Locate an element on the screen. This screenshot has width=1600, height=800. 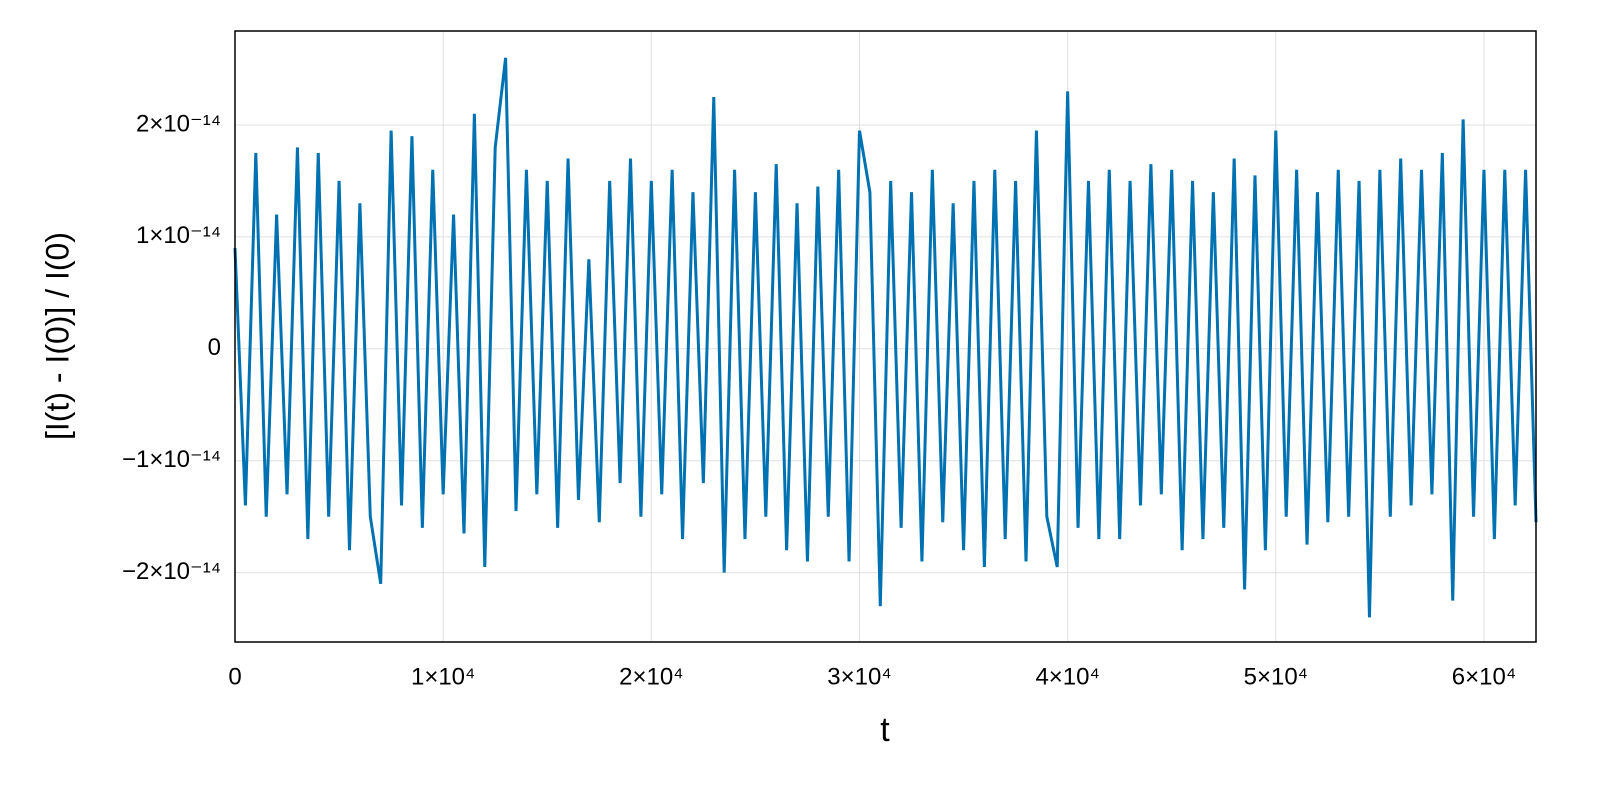
y-tick-label: −2×10⁻¹⁴ is located at coordinates (171, 571).